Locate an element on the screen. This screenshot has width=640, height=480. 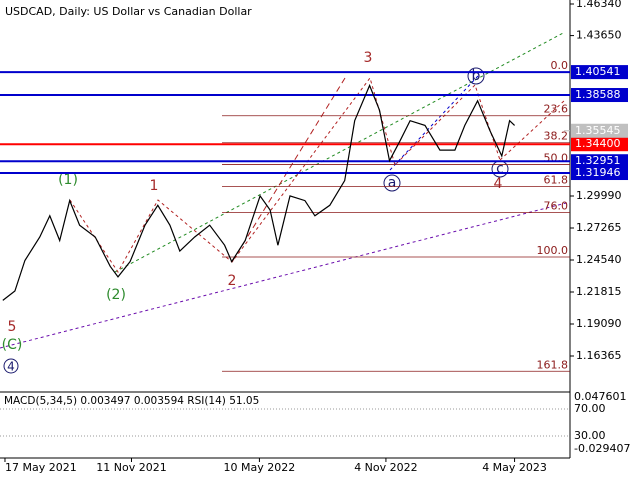
level-label: 1.34400 is located at coordinates (598, 143).